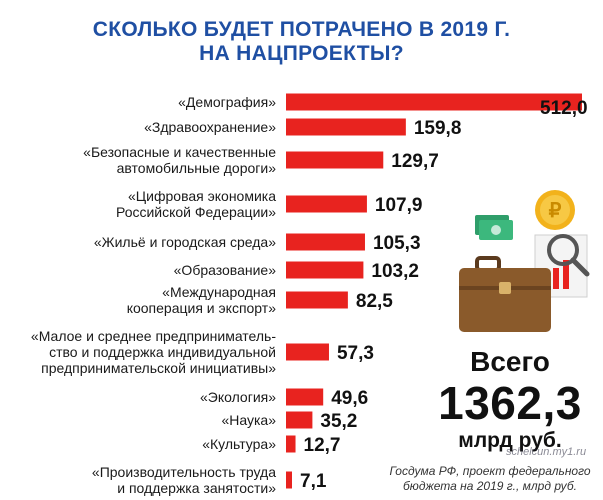  What do you see at coordinates (490, 471) in the screenshot?
I see `source-line-1: Госдума РФ, проект федерального` at bounding box center [490, 471].